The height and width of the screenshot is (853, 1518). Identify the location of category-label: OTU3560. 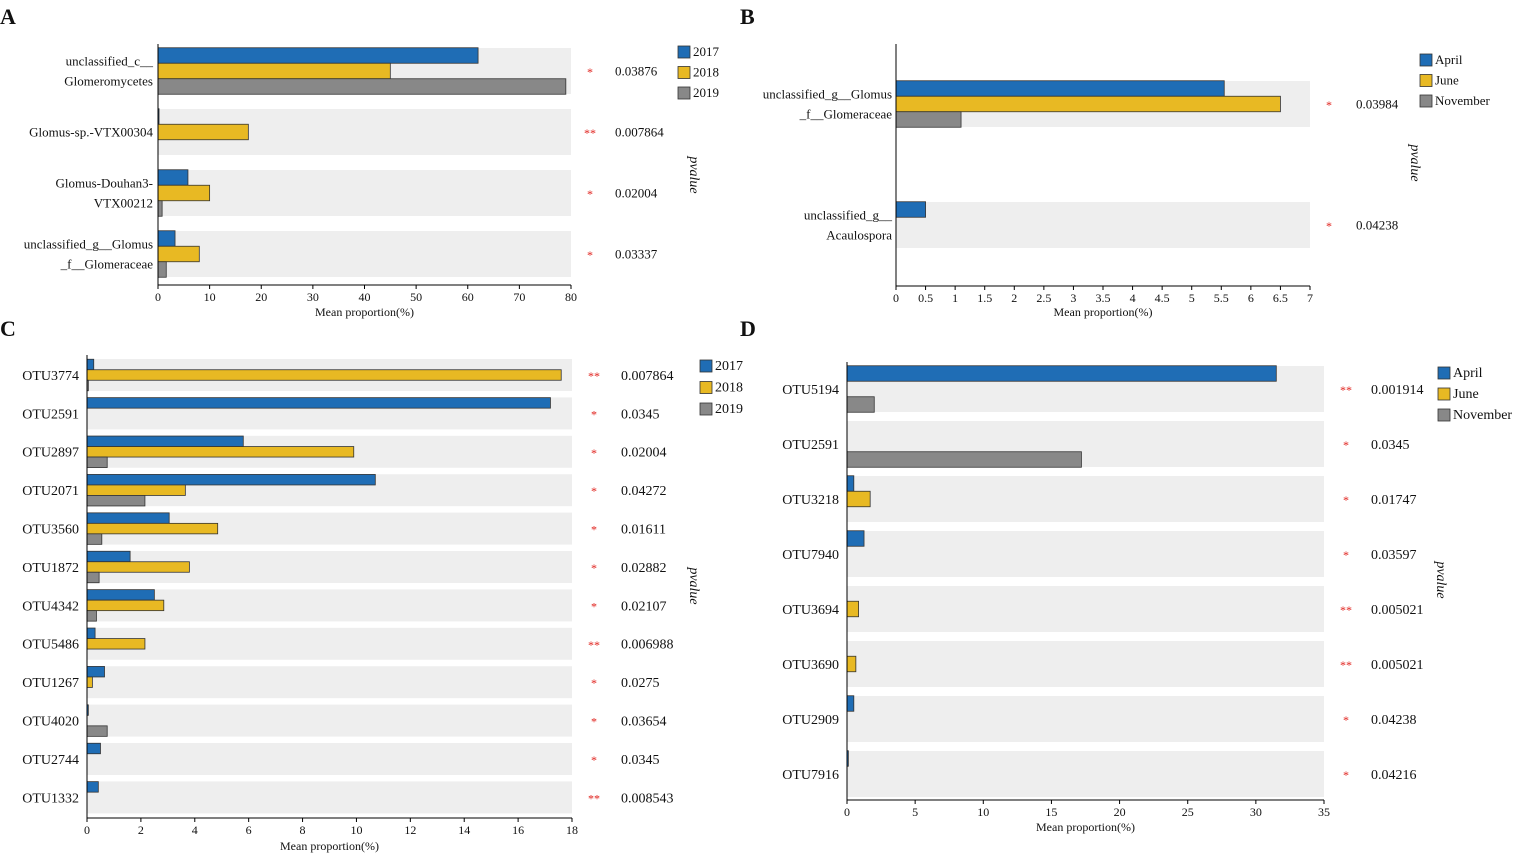
(50, 530).